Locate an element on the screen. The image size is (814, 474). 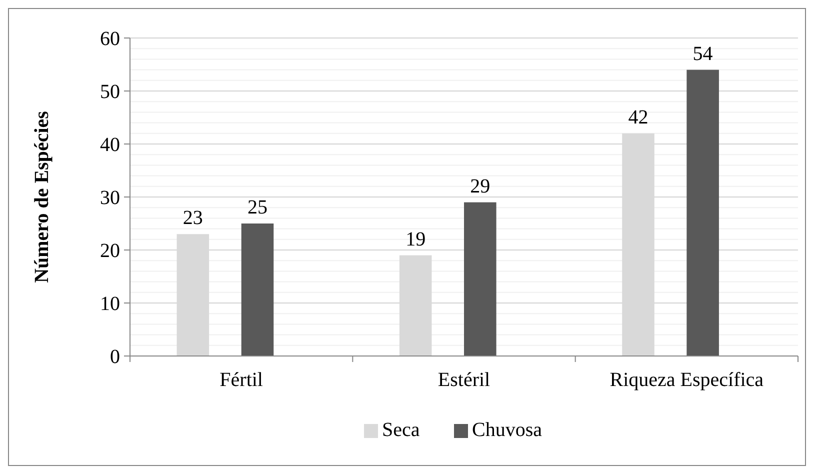
data-label: 42 is located at coordinates (638, 117).